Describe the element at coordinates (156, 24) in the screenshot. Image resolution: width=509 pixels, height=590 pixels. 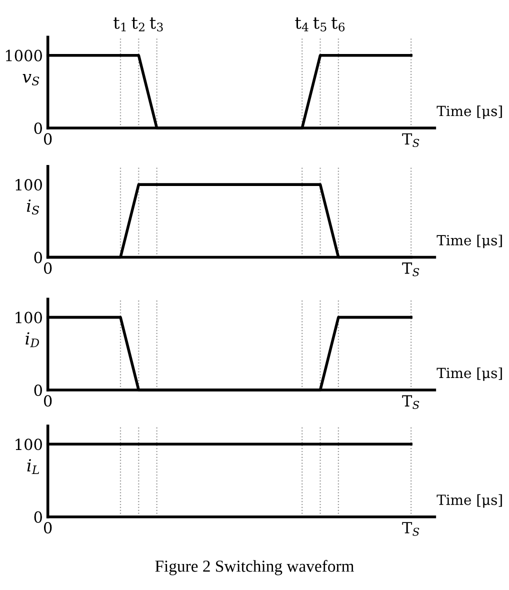
I see `x-tick-label: t$_{3}$` at that location.